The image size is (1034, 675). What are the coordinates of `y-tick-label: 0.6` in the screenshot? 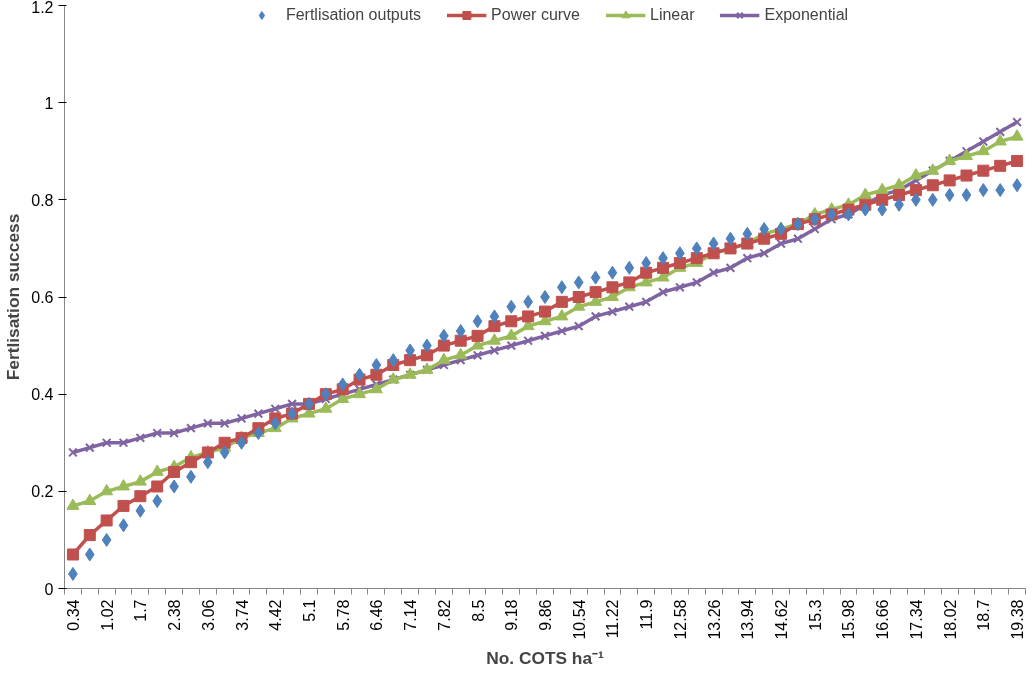 It's located at (42, 297).